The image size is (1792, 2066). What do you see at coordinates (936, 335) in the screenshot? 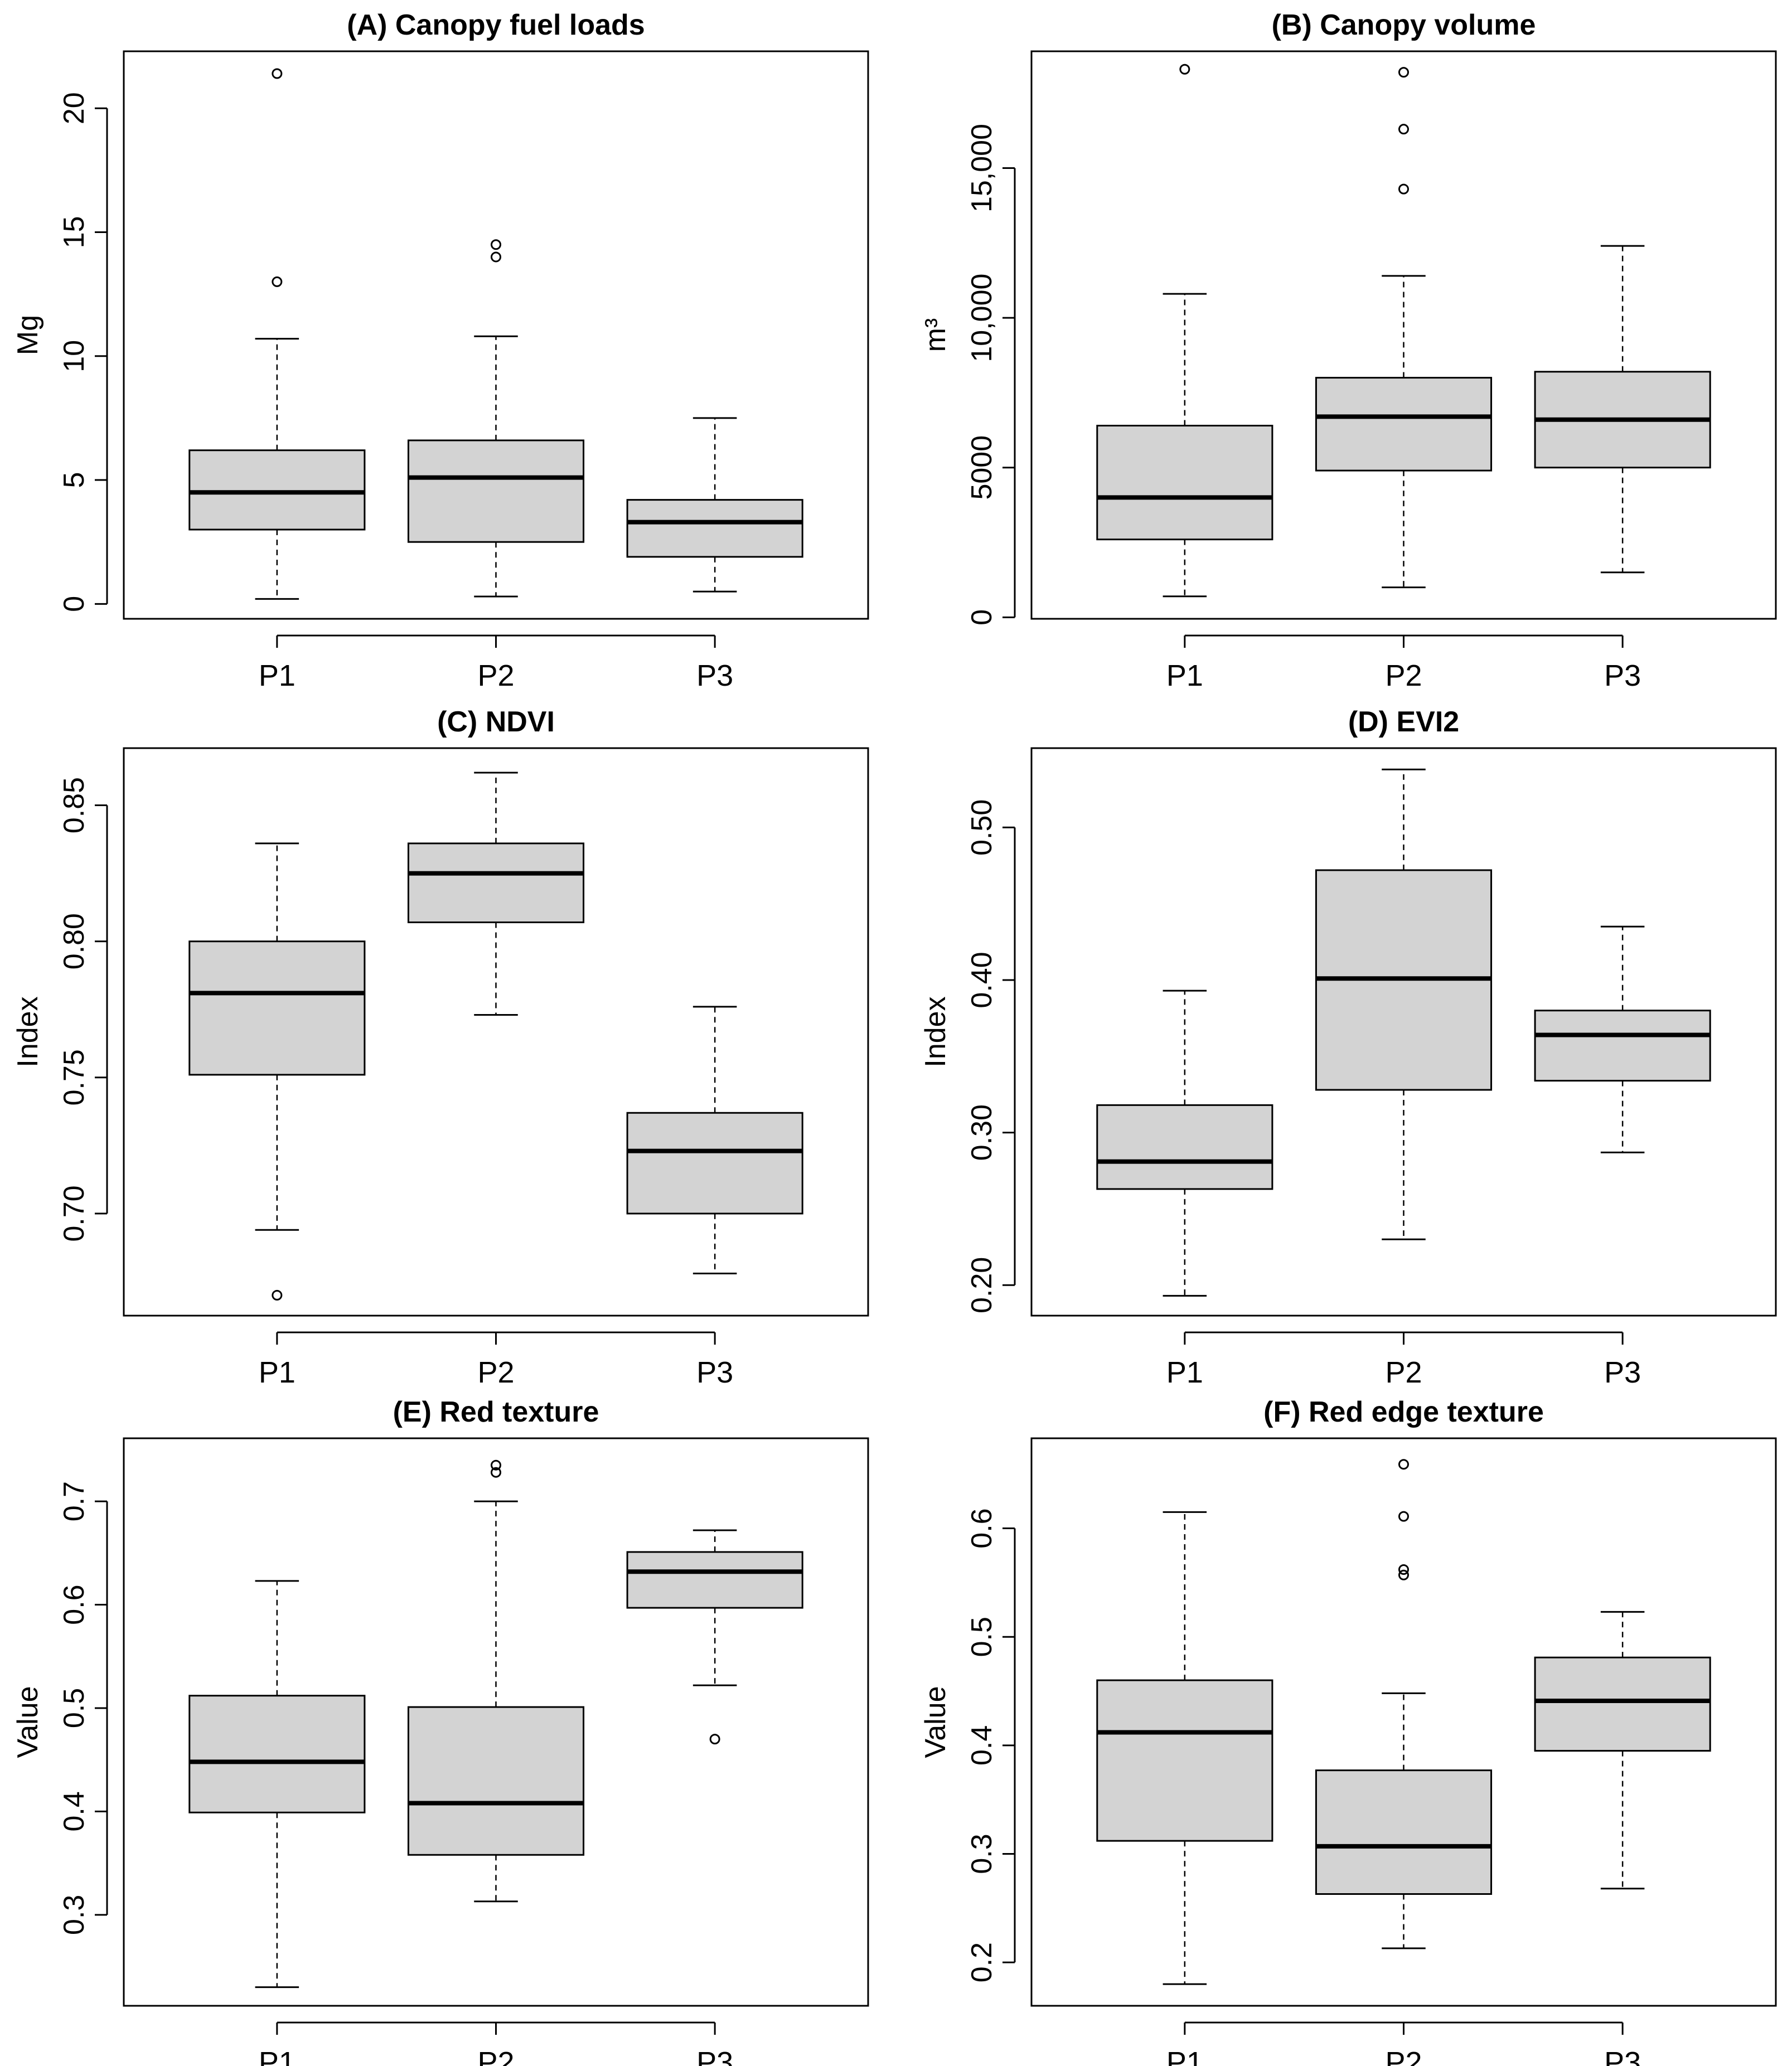
I see `y-axis-label: m³` at bounding box center [936, 335].